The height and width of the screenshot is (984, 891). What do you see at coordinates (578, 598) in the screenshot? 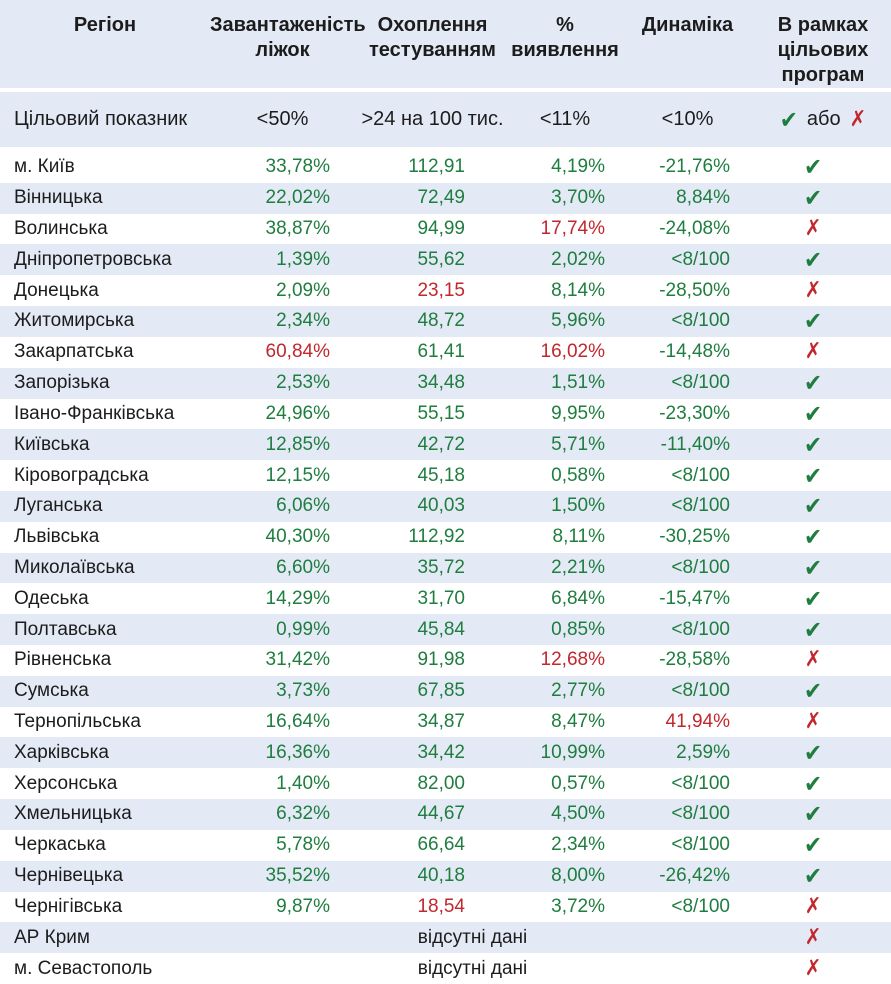
I see `detection-value: 6,84%` at bounding box center [578, 598].